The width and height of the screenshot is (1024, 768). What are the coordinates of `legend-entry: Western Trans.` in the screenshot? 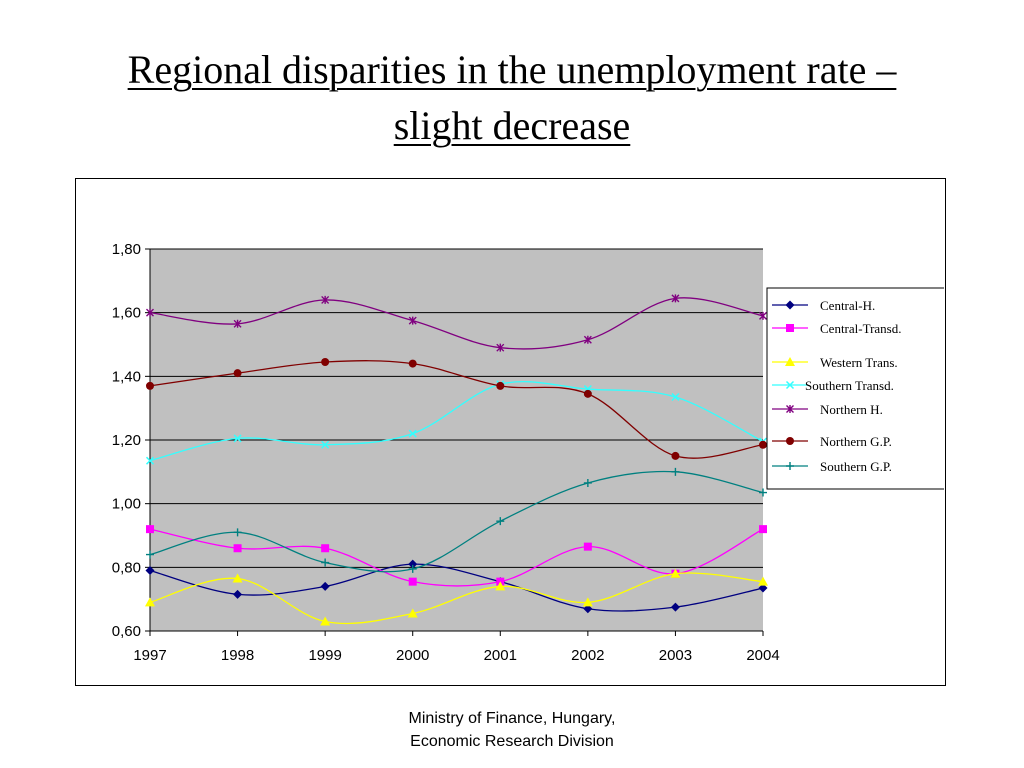 It's located at (835, 362).